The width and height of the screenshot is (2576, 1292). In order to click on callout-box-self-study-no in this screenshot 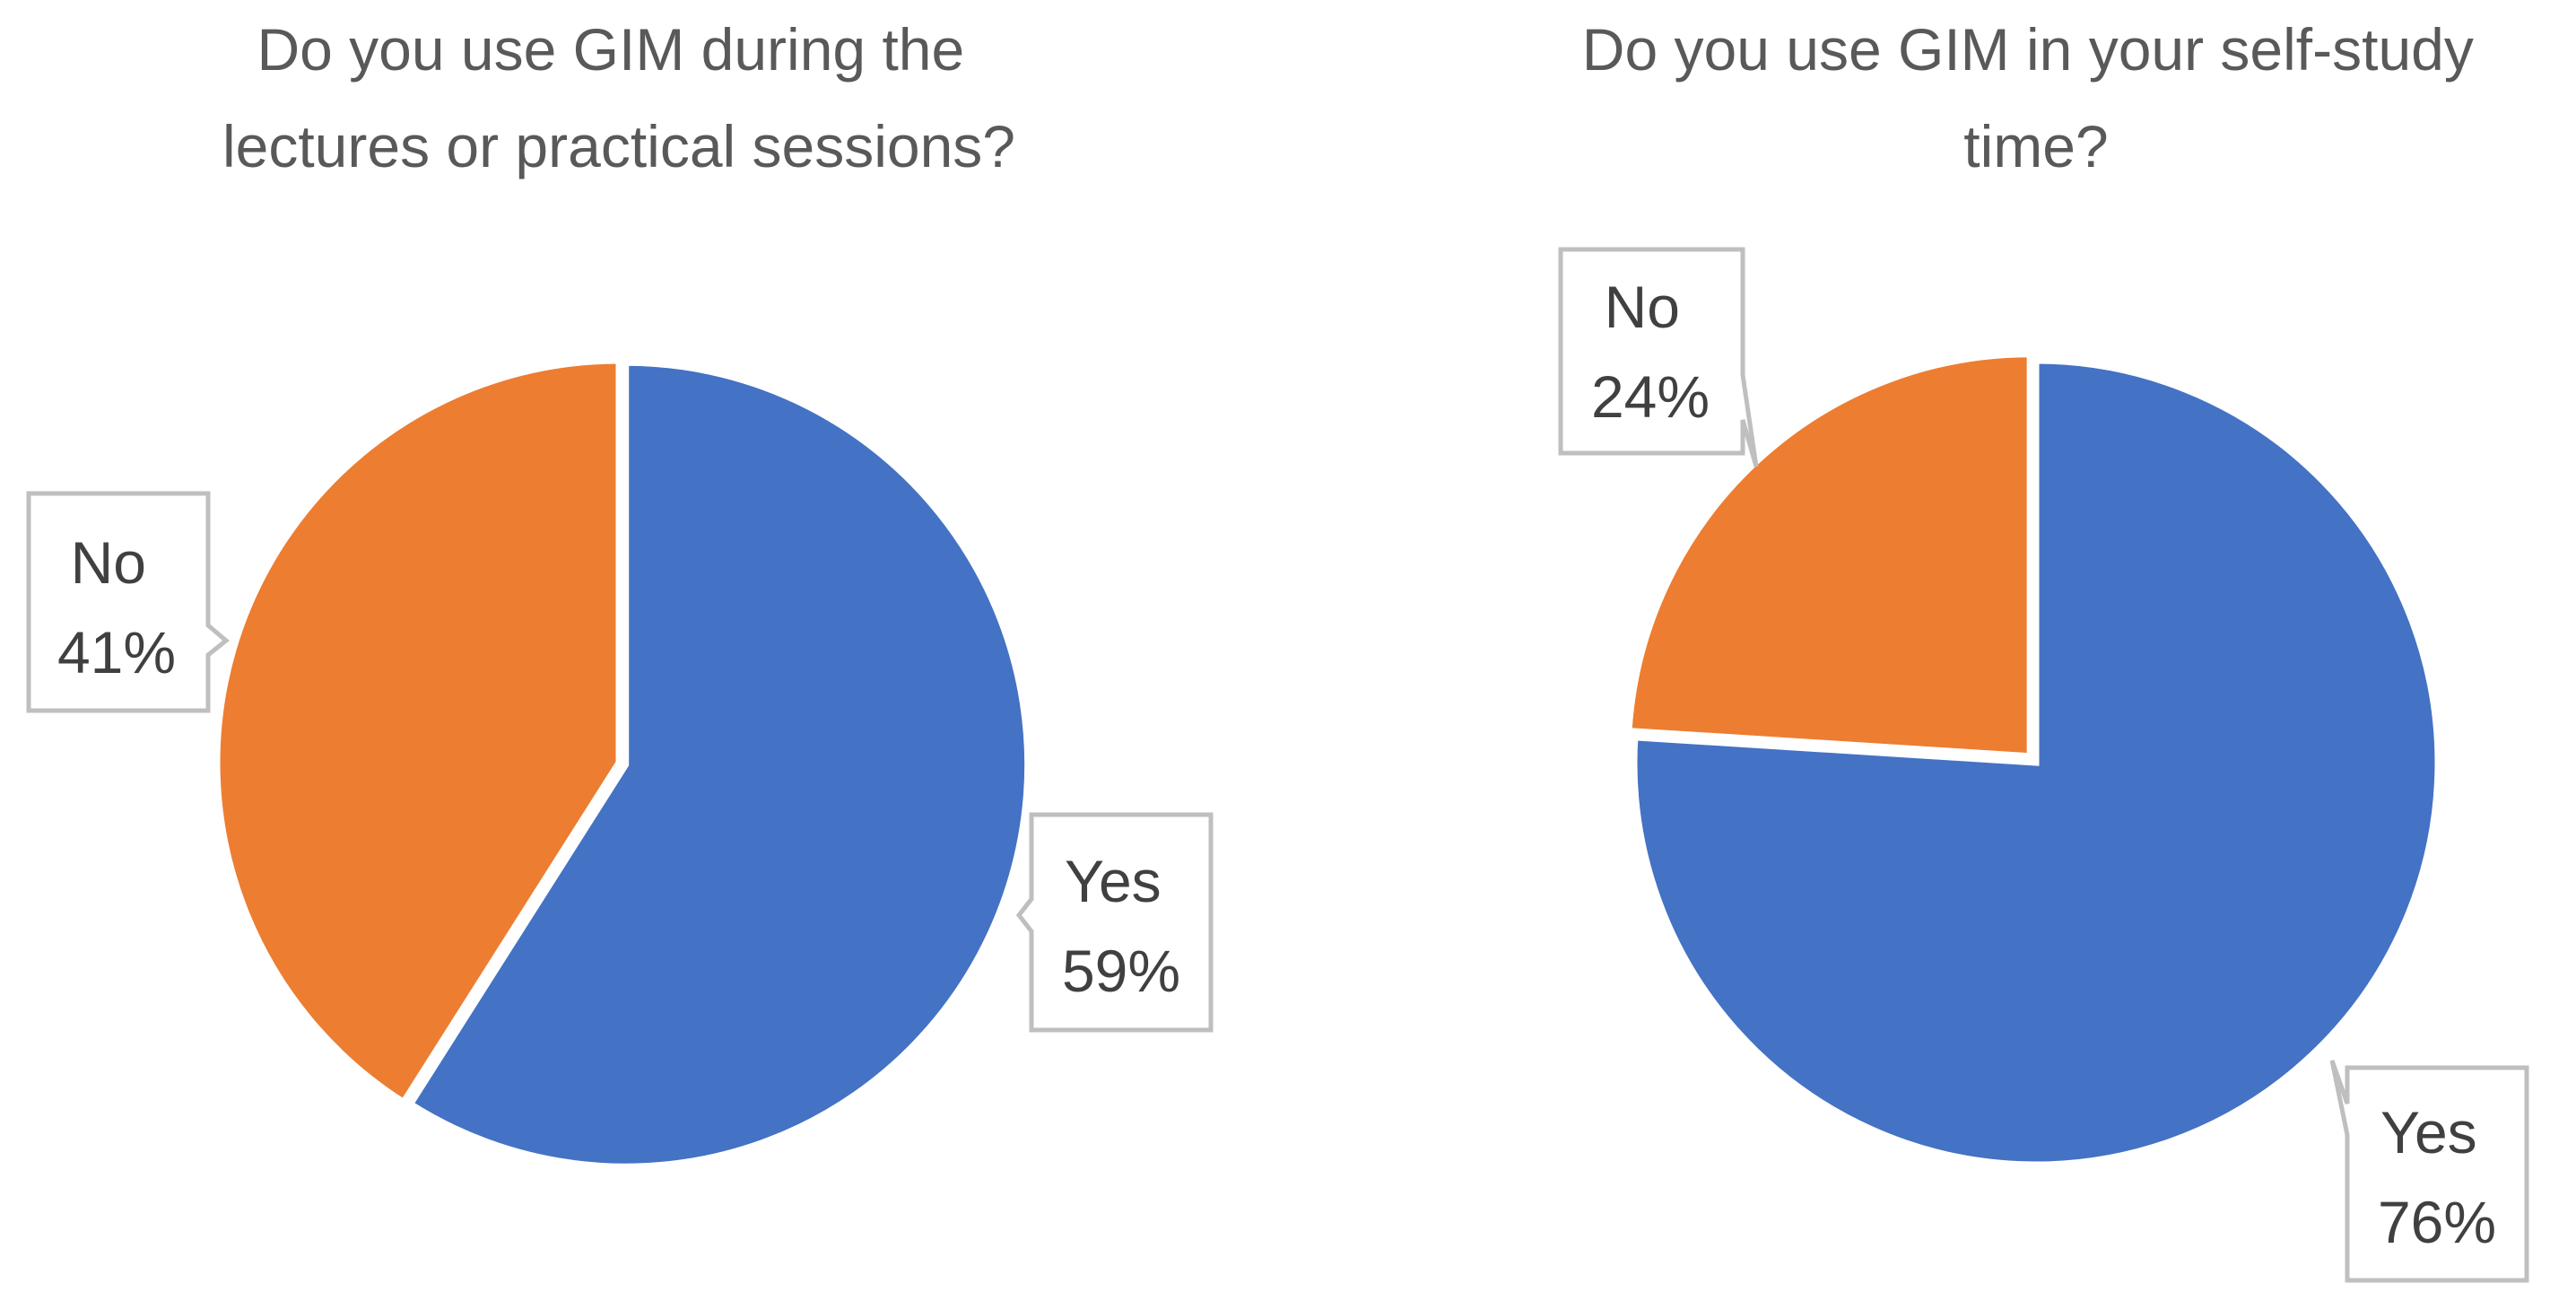, I will do `click(1658, 357)`.